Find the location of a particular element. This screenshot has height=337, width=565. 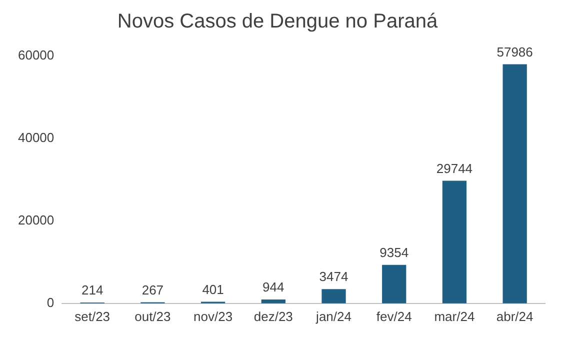

data-label: 944 is located at coordinates (273, 287).